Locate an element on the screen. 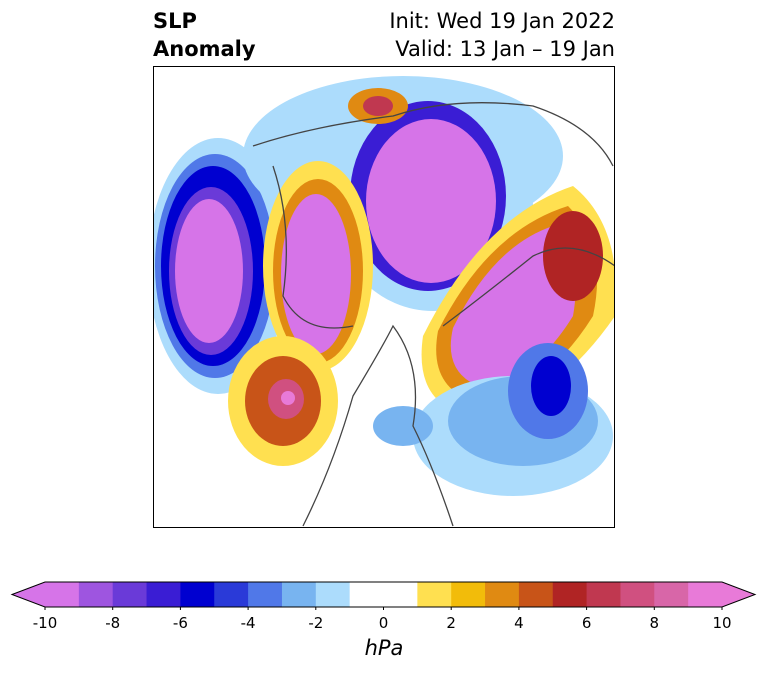 This screenshot has width=768, height=673. colorbar-tick-label: -10 is located at coordinates (45, 623).